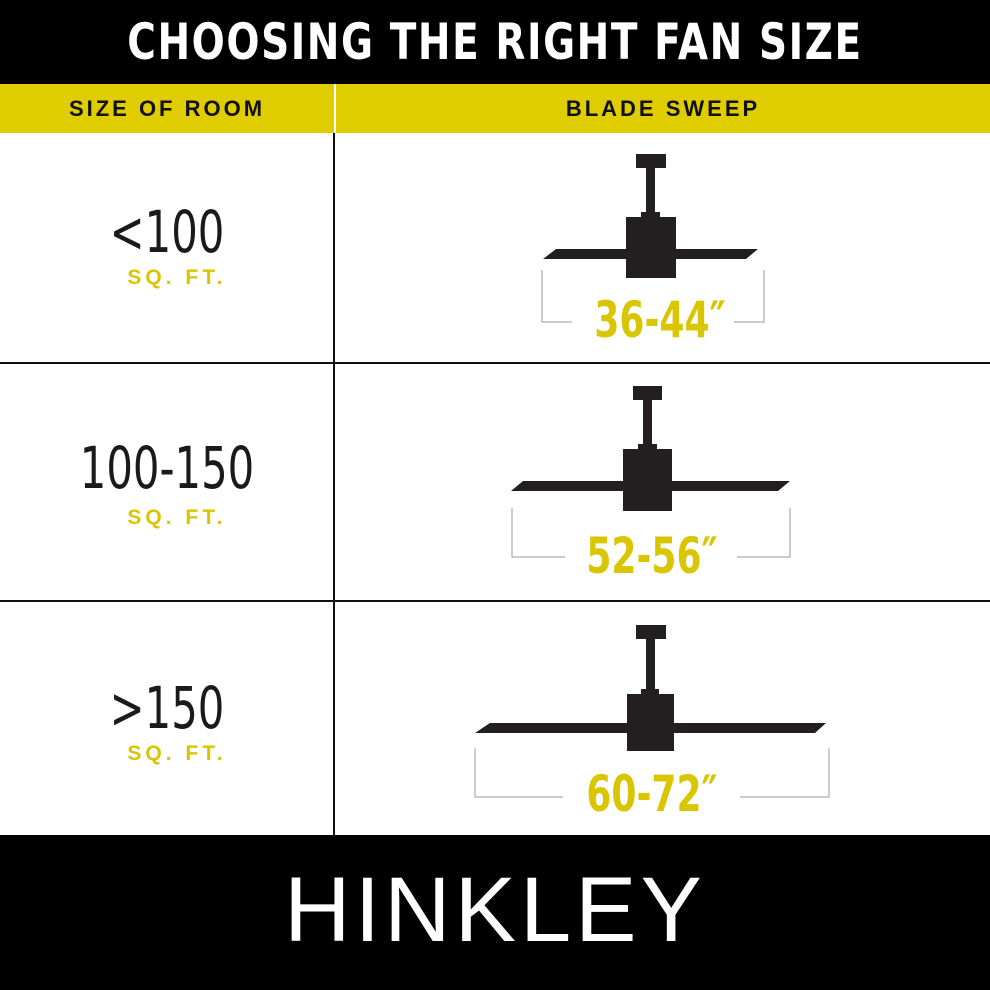 The height and width of the screenshot is (990, 990). I want to click on room-size: 100-150, so click(167, 468).